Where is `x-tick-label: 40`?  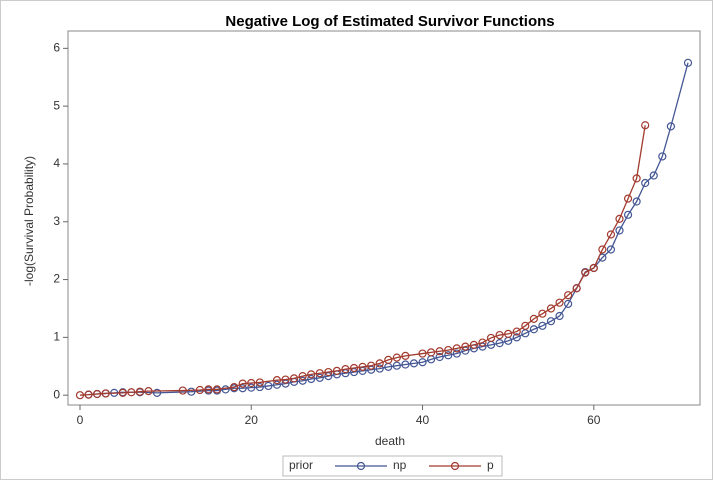
x-tick-label: 40 is located at coordinates (423, 420).